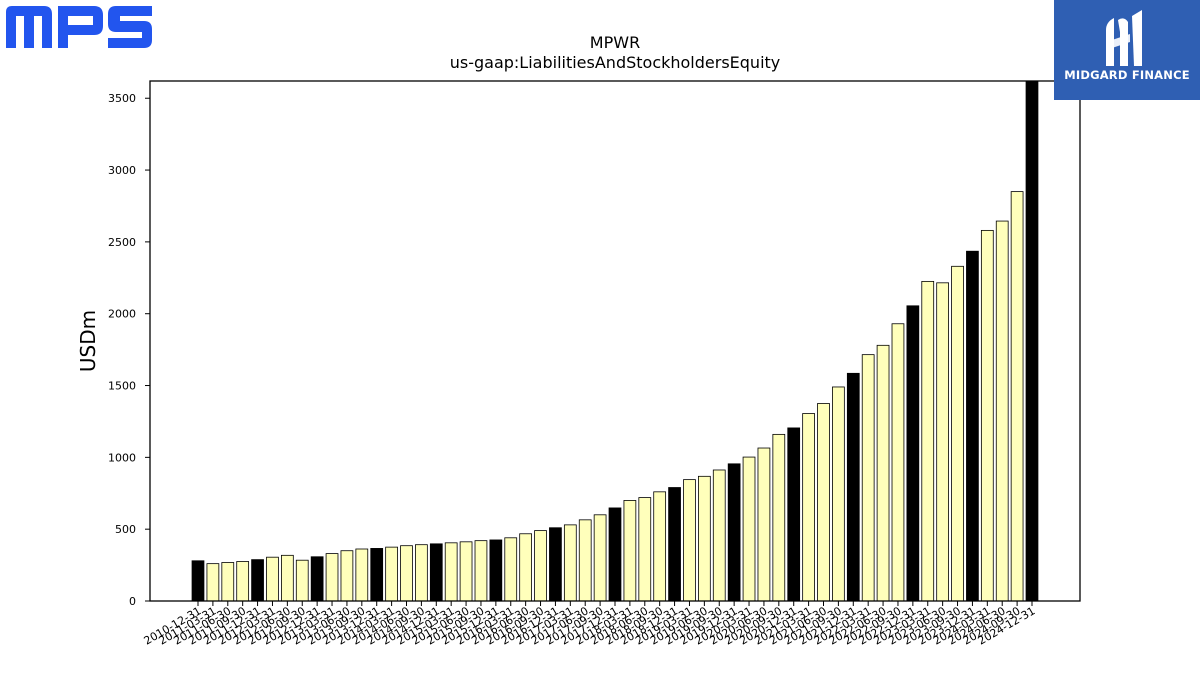 This screenshot has width=1200, height=675. I want to click on y-tick-label: 1500, so click(122, 386).